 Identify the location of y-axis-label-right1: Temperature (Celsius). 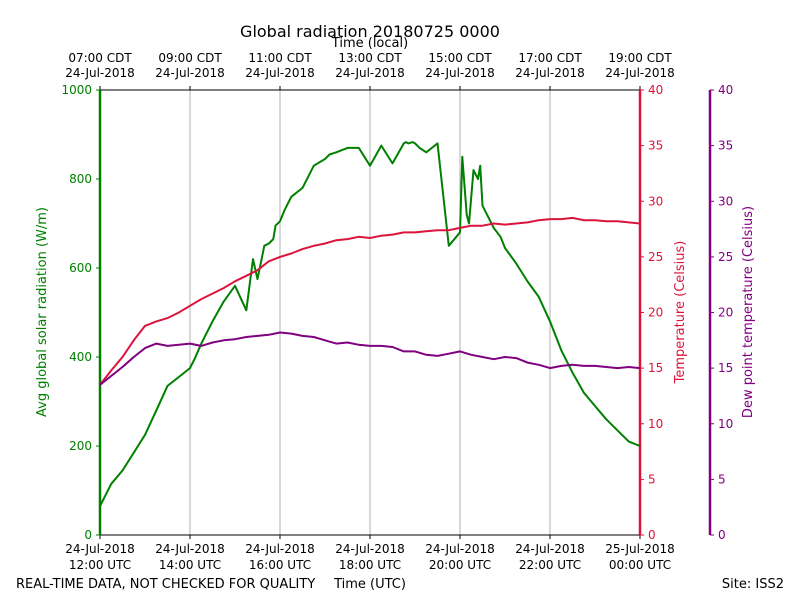
(680, 313).